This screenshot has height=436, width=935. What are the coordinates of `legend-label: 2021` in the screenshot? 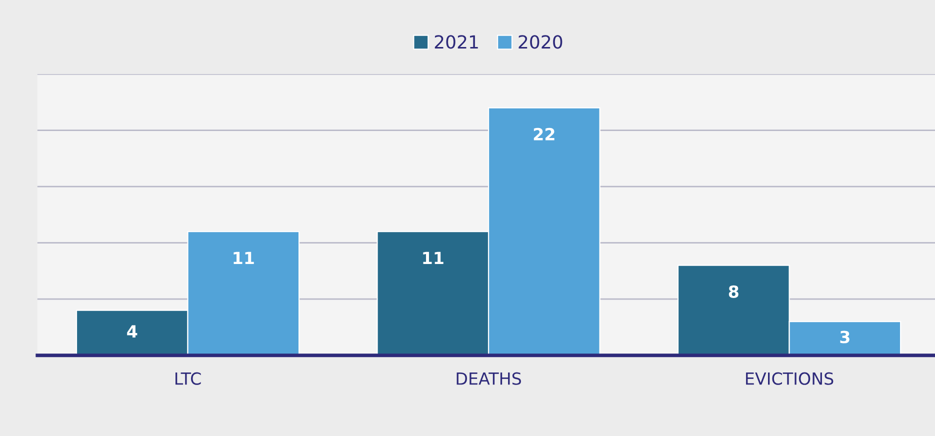 It's located at (456, 42).